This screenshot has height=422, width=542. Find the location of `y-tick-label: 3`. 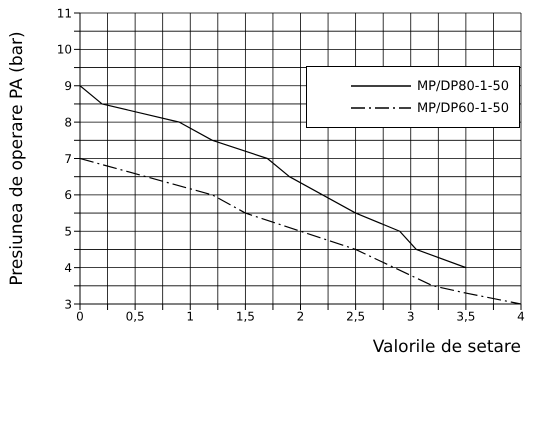

y-tick-label: 3 is located at coordinates (68, 304).